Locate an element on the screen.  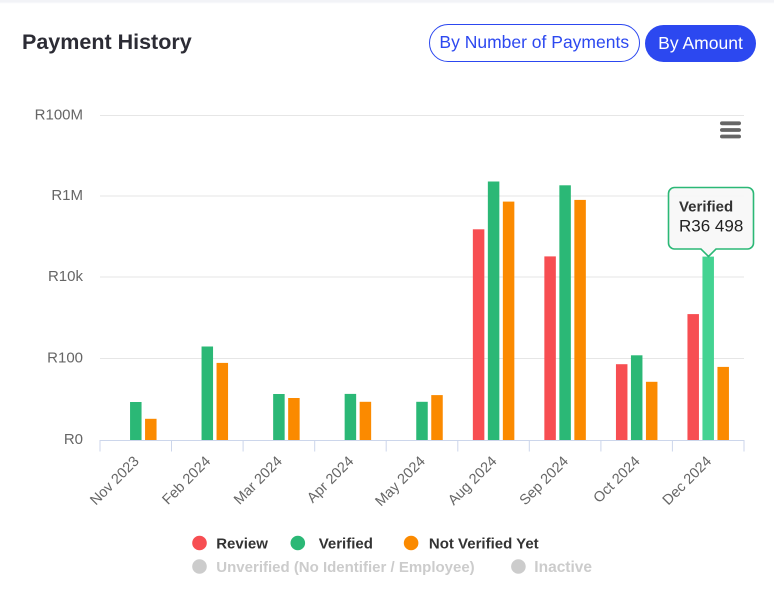
svg-text: R1M is located at coordinates (67, 195).